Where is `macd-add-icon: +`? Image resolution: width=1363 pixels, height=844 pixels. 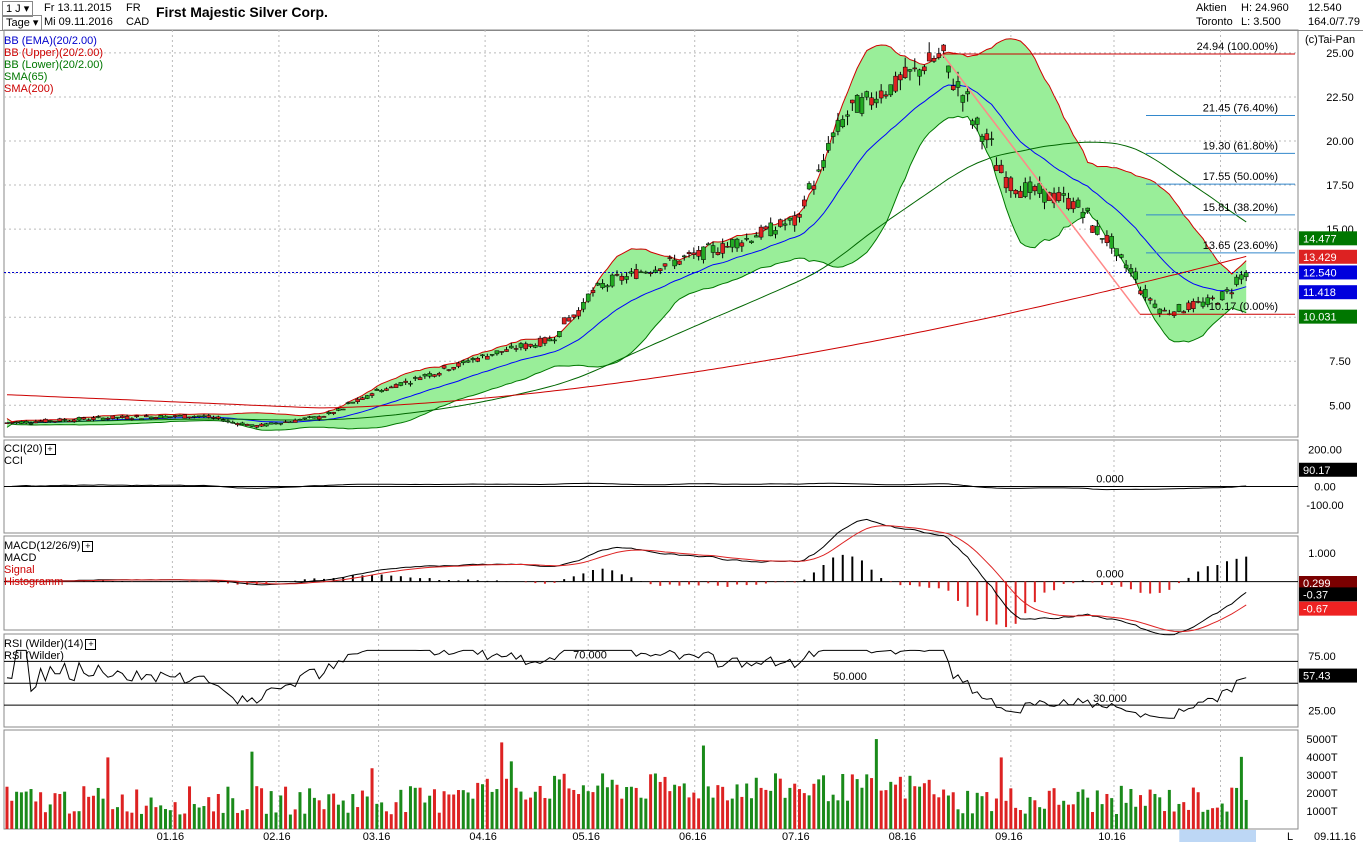
macd-add-icon: + is located at coordinates (88, 546).